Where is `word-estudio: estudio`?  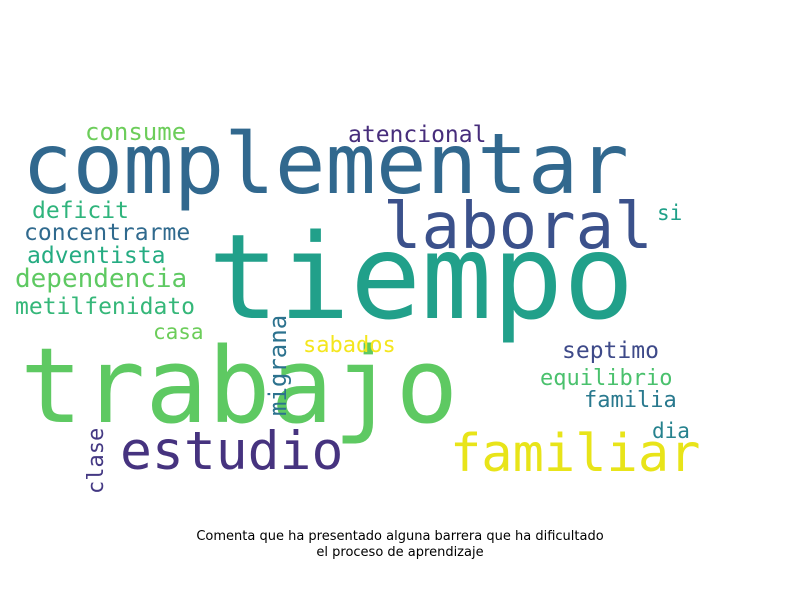 word-estudio: estudio is located at coordinates (232, 451).